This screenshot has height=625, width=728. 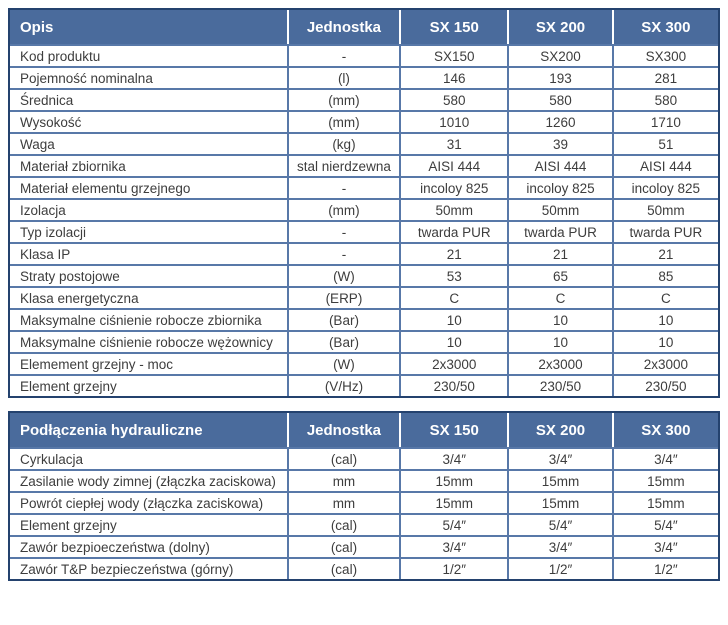 What do you see at coordinates (148, 253) in the screenshot?
I see `row-label-cell: Klasa IP` at bounding box center [148, 253].